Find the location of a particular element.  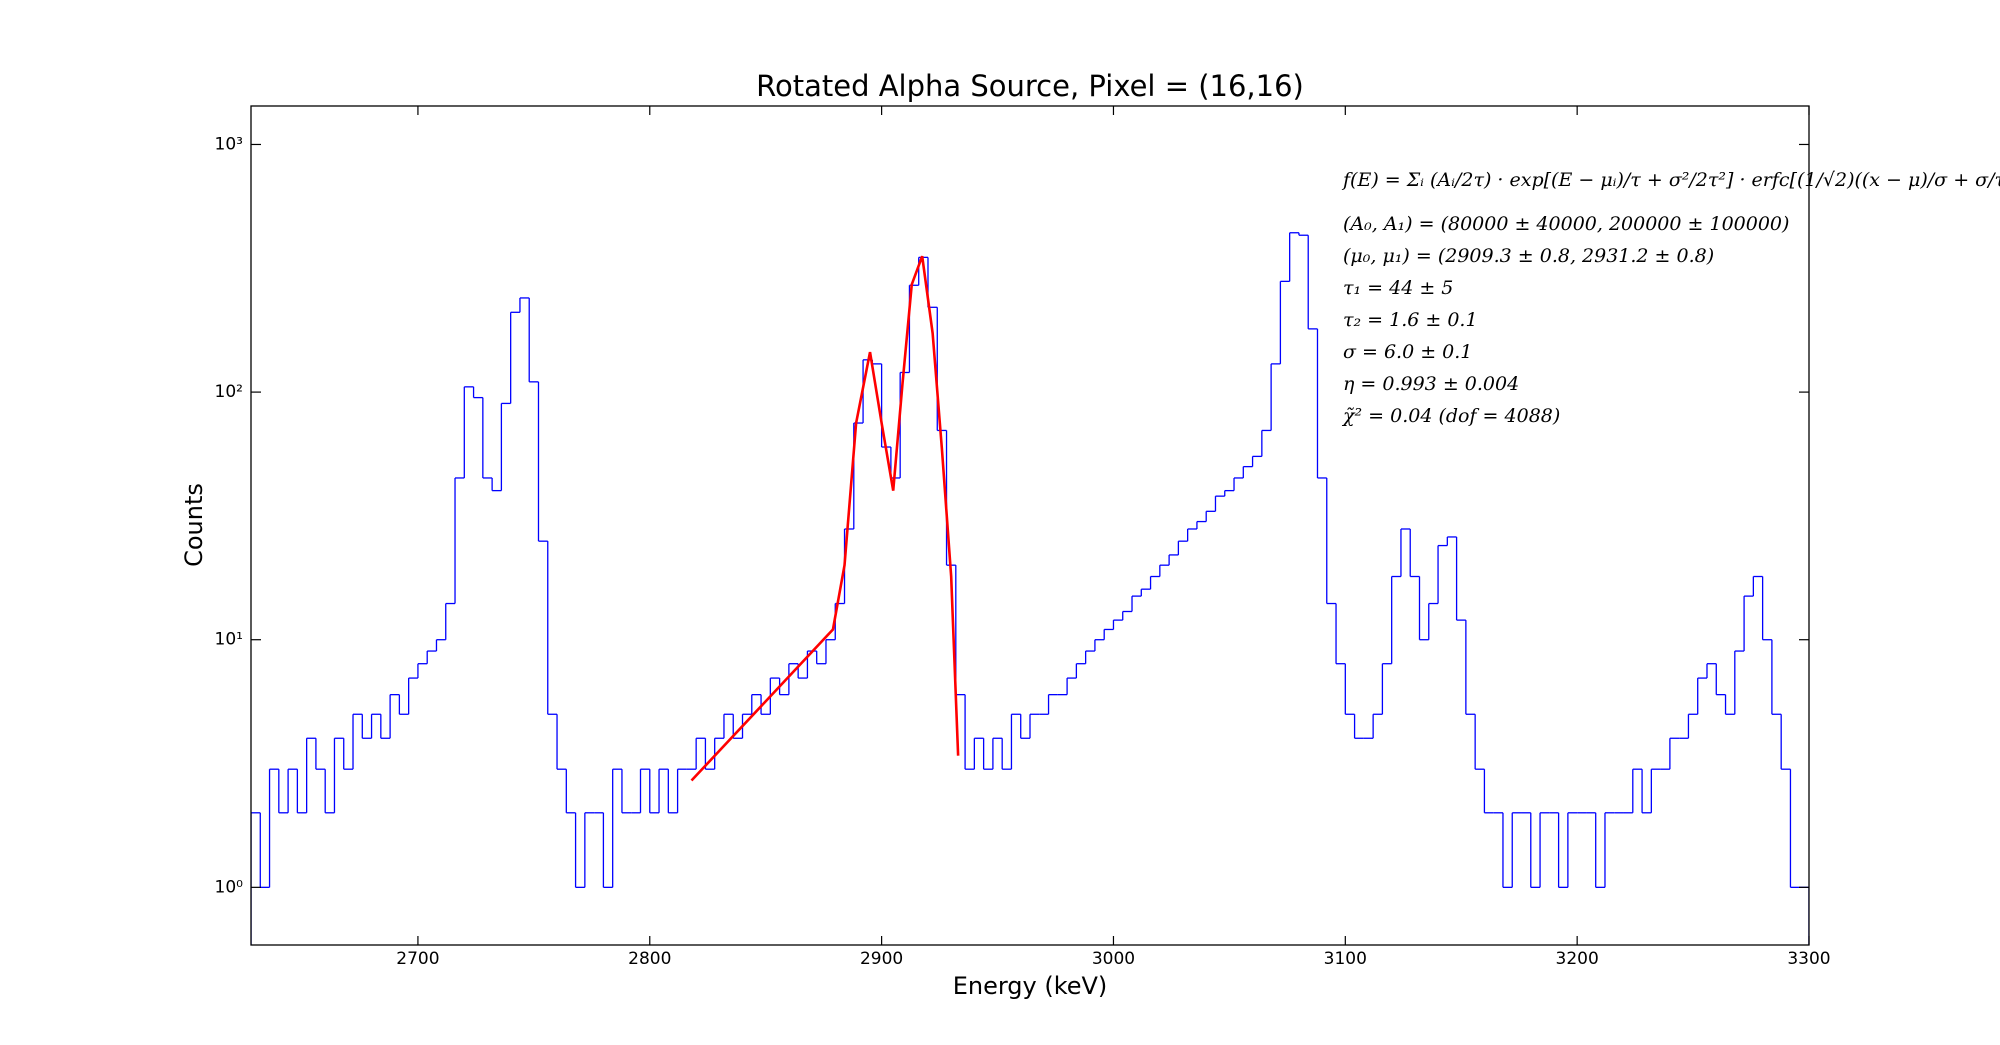

fit-annotation: σ = 6.0 ± 0.1 is located at coordinates (1407, 352).